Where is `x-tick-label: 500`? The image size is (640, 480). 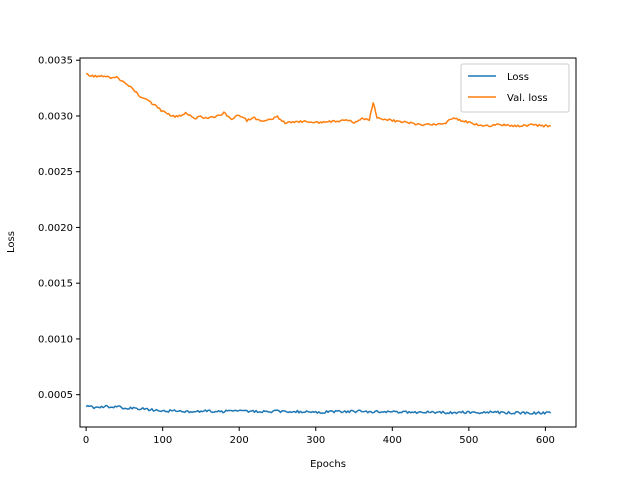 x-tick-label: 500 is located at coordinates (468, 440).